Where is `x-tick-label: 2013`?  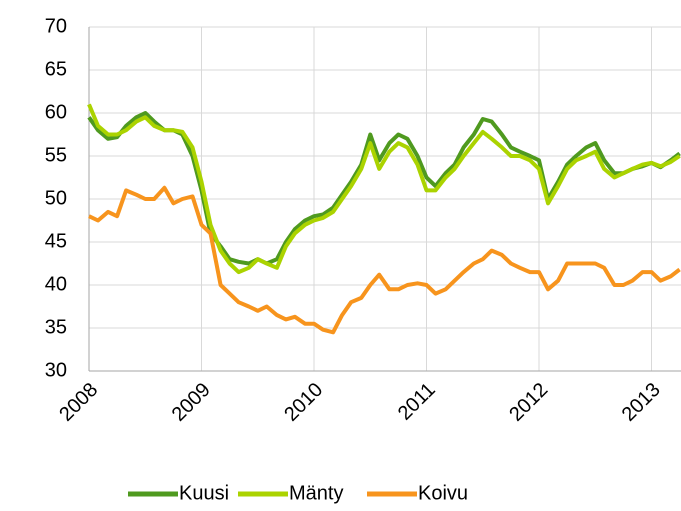 x-tick-label: 2013 is located at coordinates (641, 402).